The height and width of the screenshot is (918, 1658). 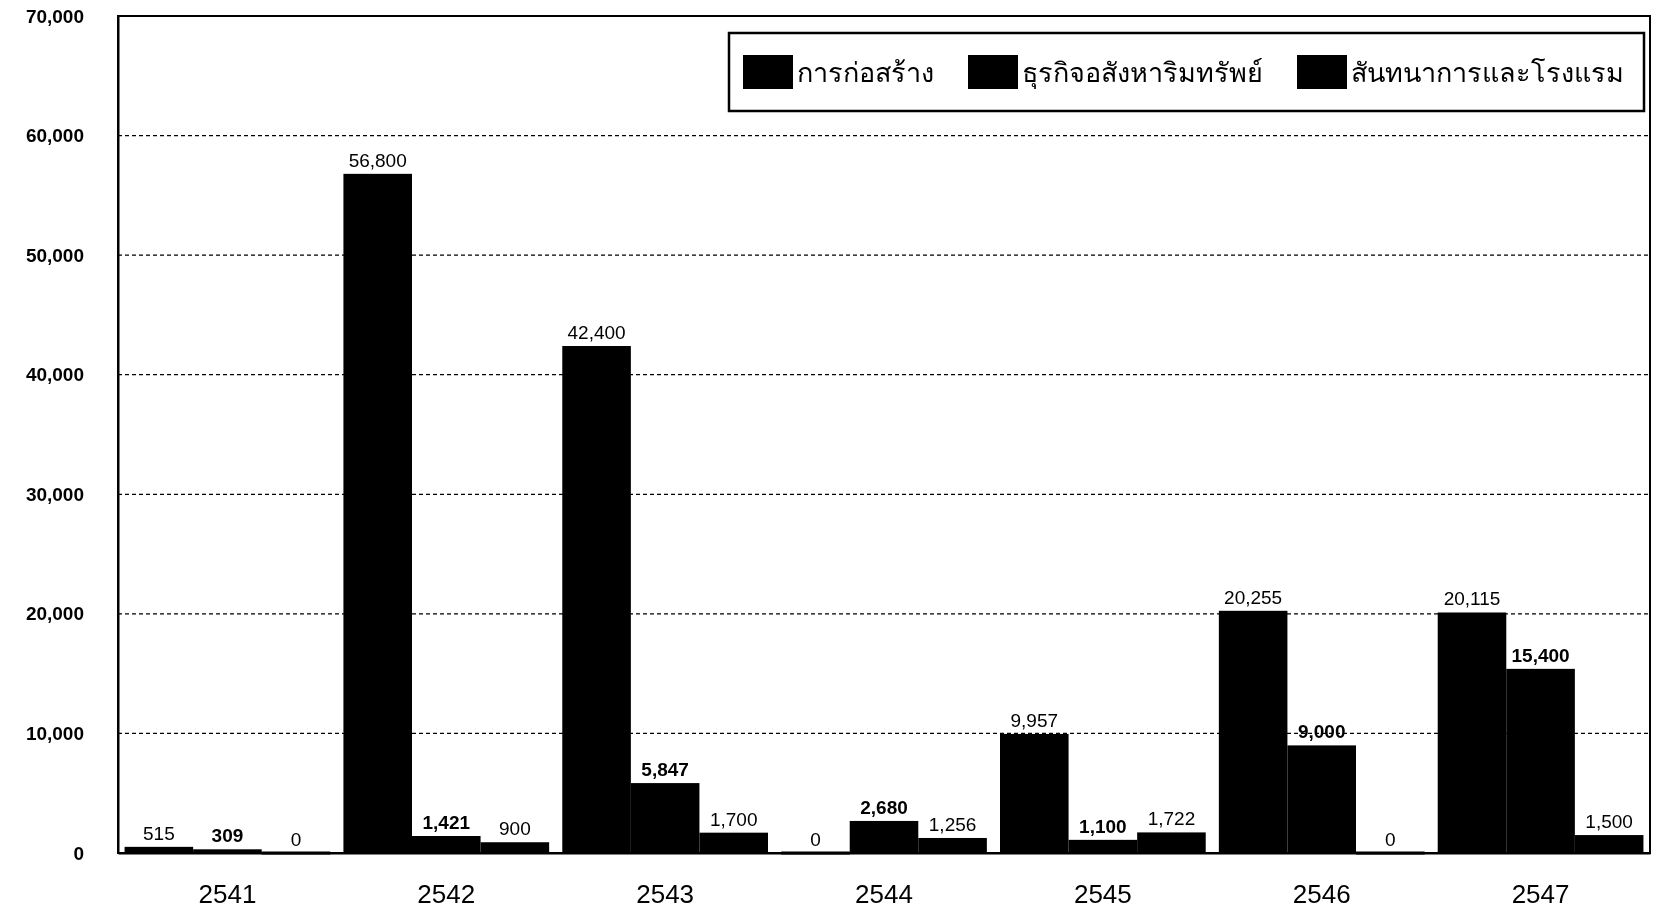 I want to click on data-label: 42,400, so click(x=596, y=333).